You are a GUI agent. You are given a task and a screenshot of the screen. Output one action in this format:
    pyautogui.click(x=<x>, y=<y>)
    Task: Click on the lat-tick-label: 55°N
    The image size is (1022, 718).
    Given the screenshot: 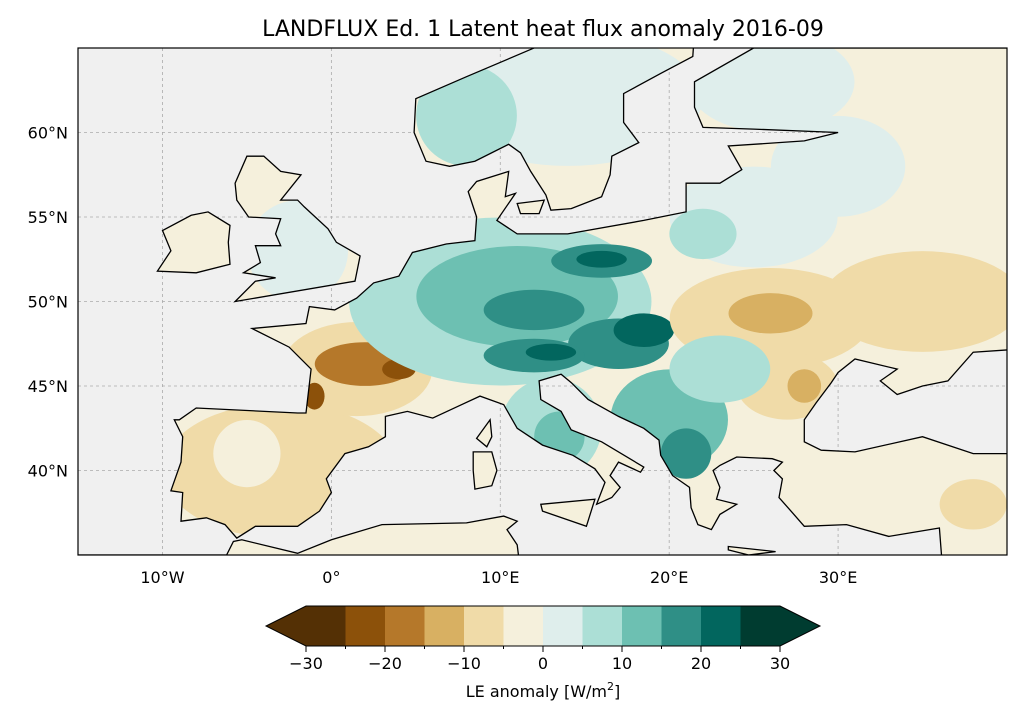 What is the action you would take?
    pyautogui.click(x=48, y=217)
    